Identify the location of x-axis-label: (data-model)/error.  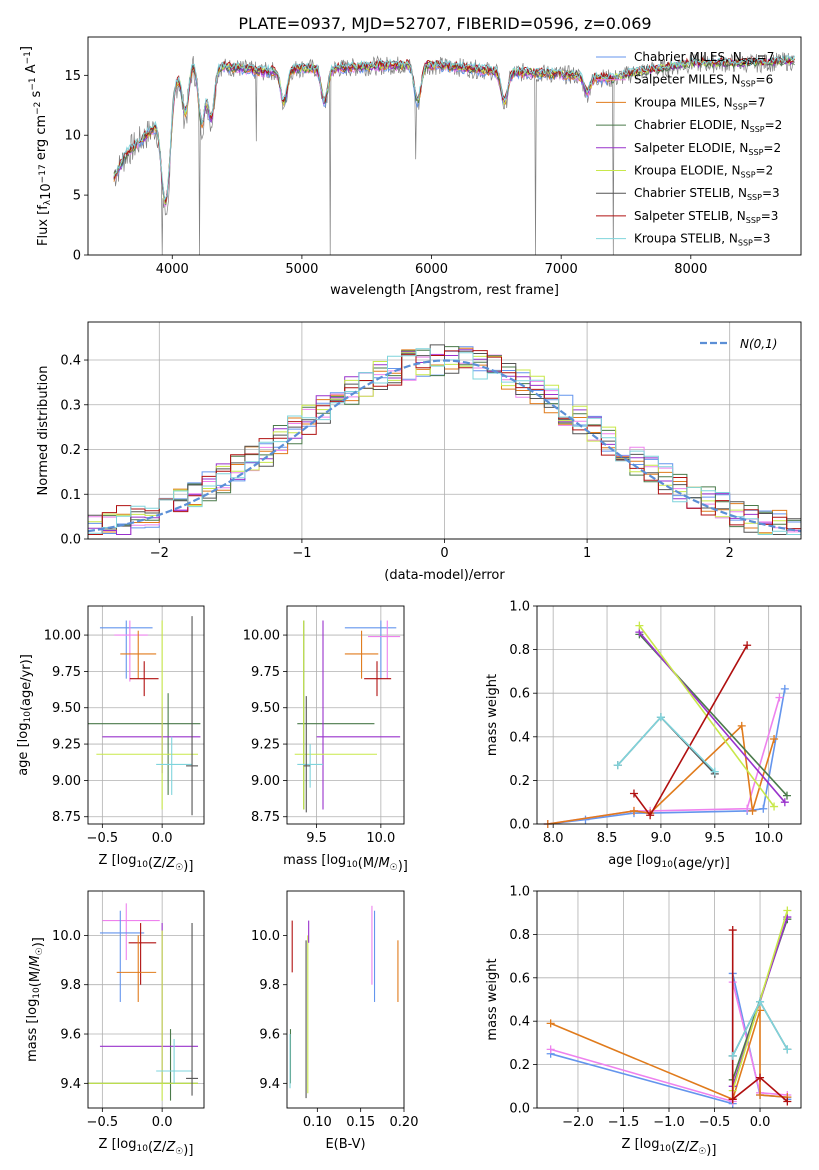
(444, 575).